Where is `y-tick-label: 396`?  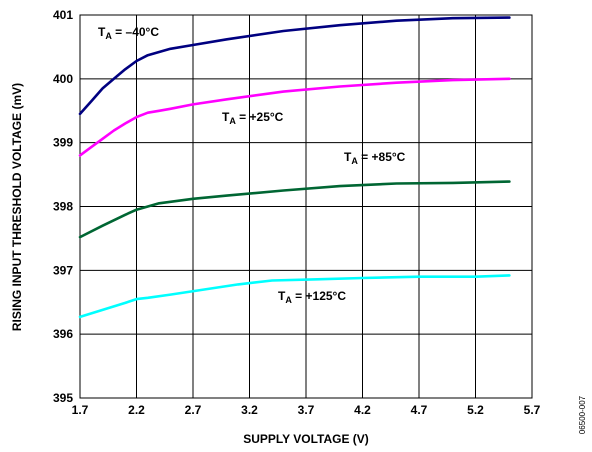 y-tick-label: 396 is located at coordinates (63, 334).